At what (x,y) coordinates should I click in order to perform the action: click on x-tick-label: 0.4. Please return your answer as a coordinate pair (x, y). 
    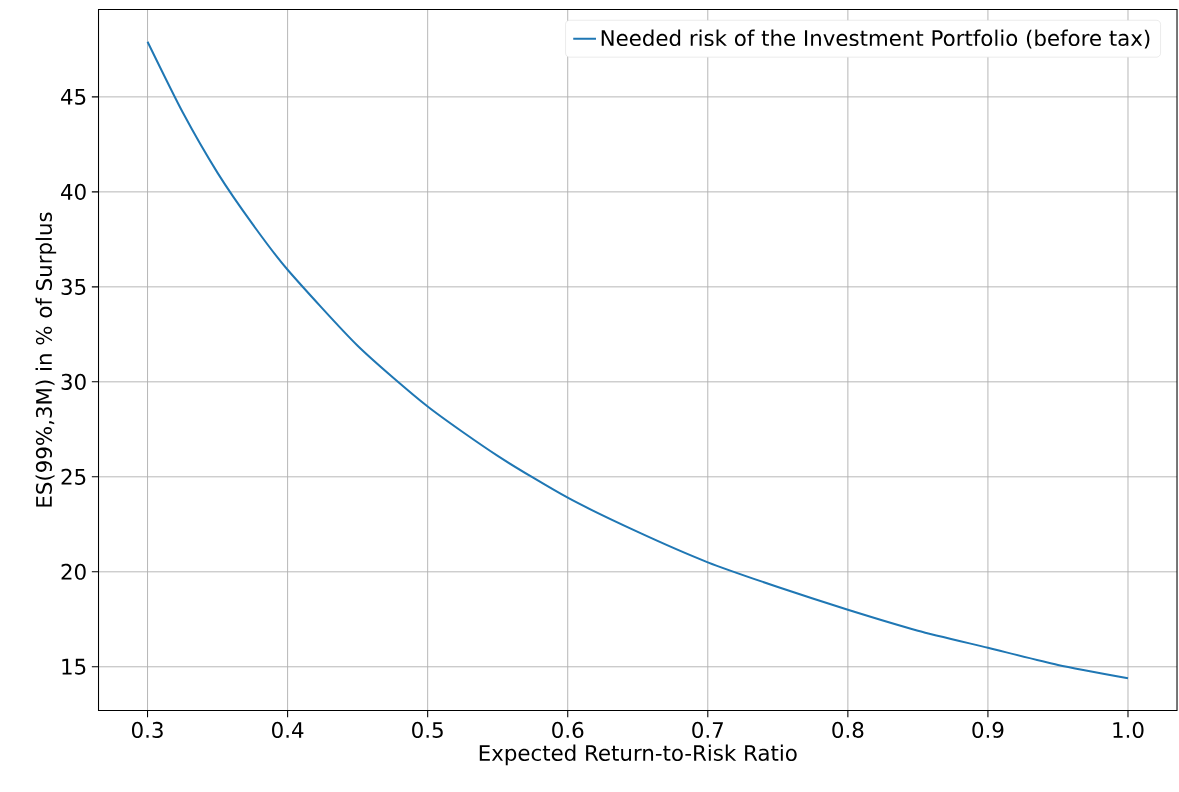
    Looking at the image, I should click on (288, 729).